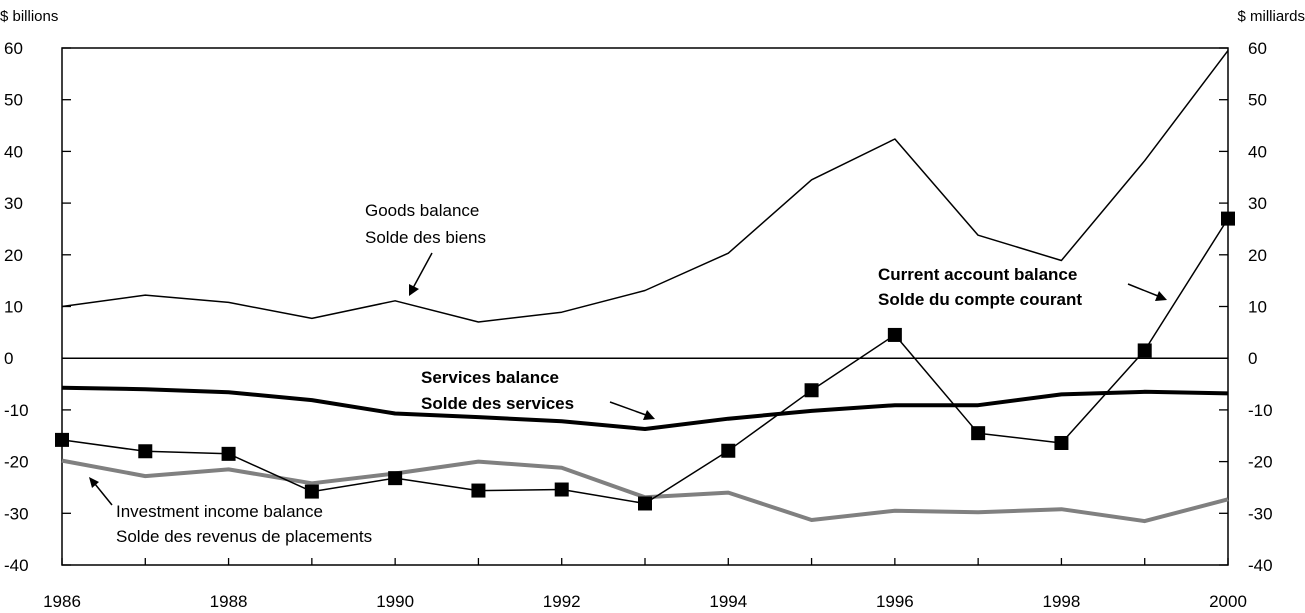 The image size is (1305, 613). I want to click on x-tick-label: 1998, so click(1062, 601).